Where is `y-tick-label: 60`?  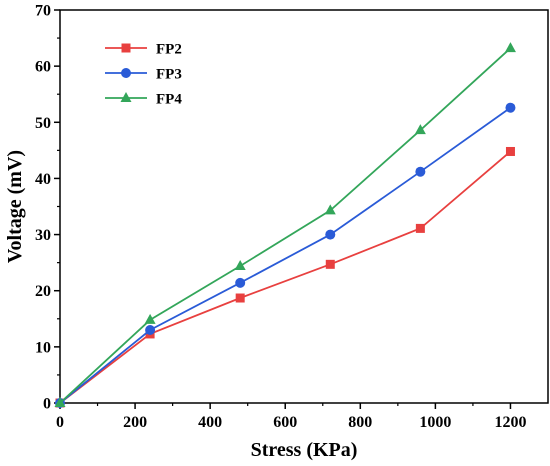
y-tick-label: 60 is located at coordinates (43, 67).